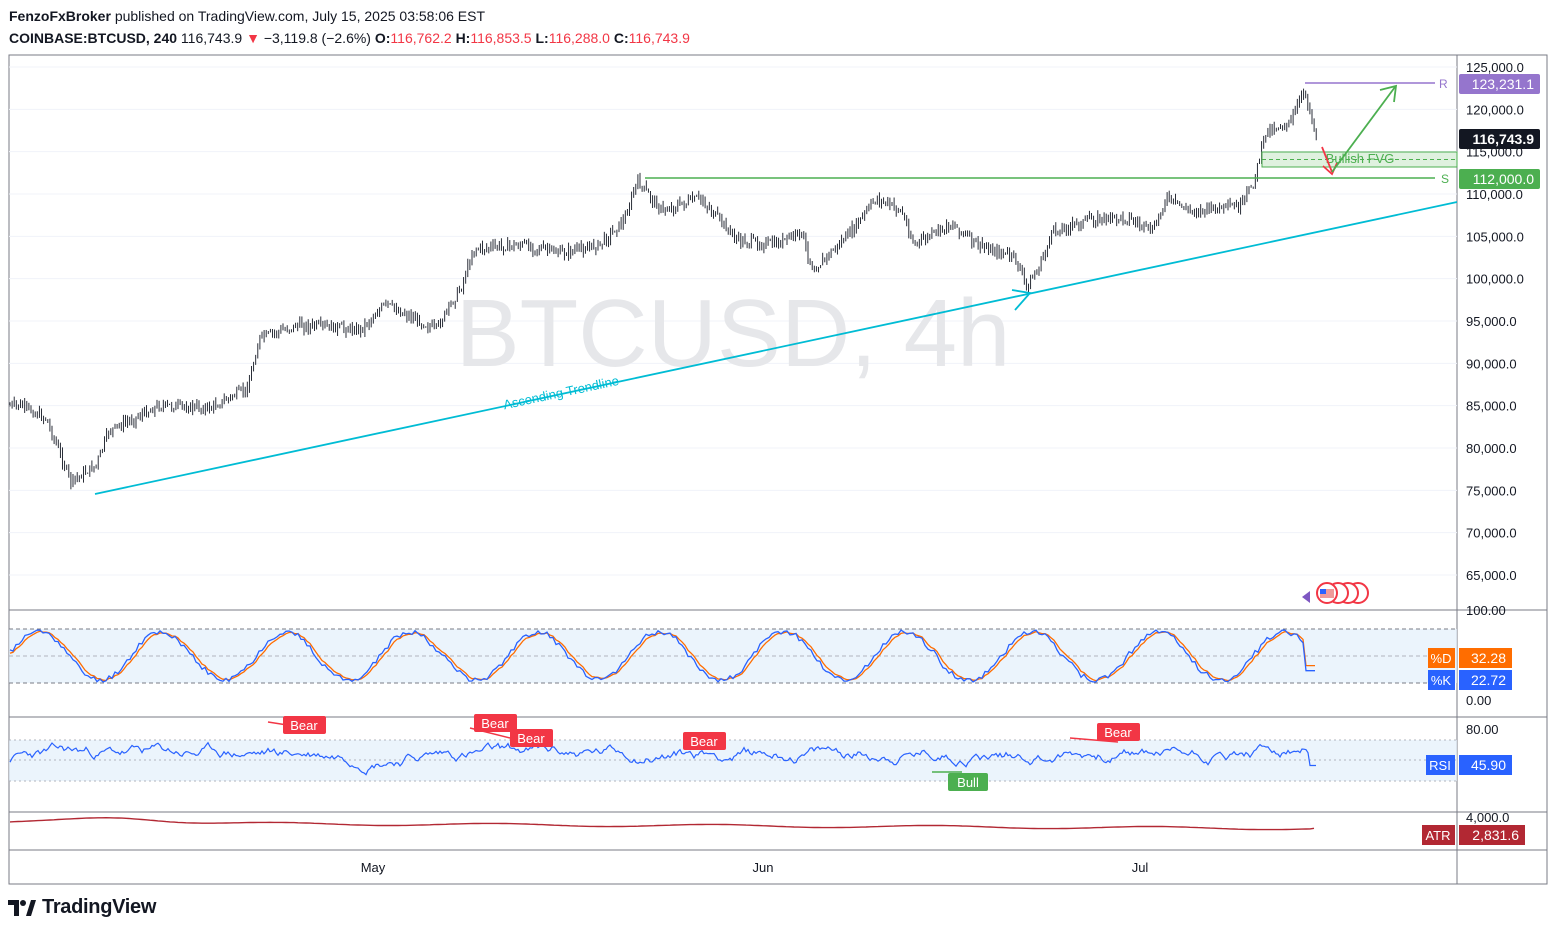 This screenshot has width=1556, height=931. What do you see at coordinates (1327, 159) in the screenshot?
I see `projection-down-arrow` at bounding box center [1327, 159].